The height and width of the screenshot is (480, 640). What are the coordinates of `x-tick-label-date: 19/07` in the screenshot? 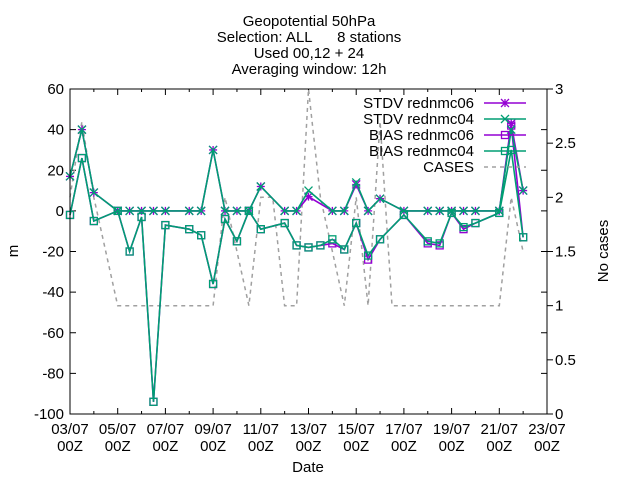 It's located at (452, 429).